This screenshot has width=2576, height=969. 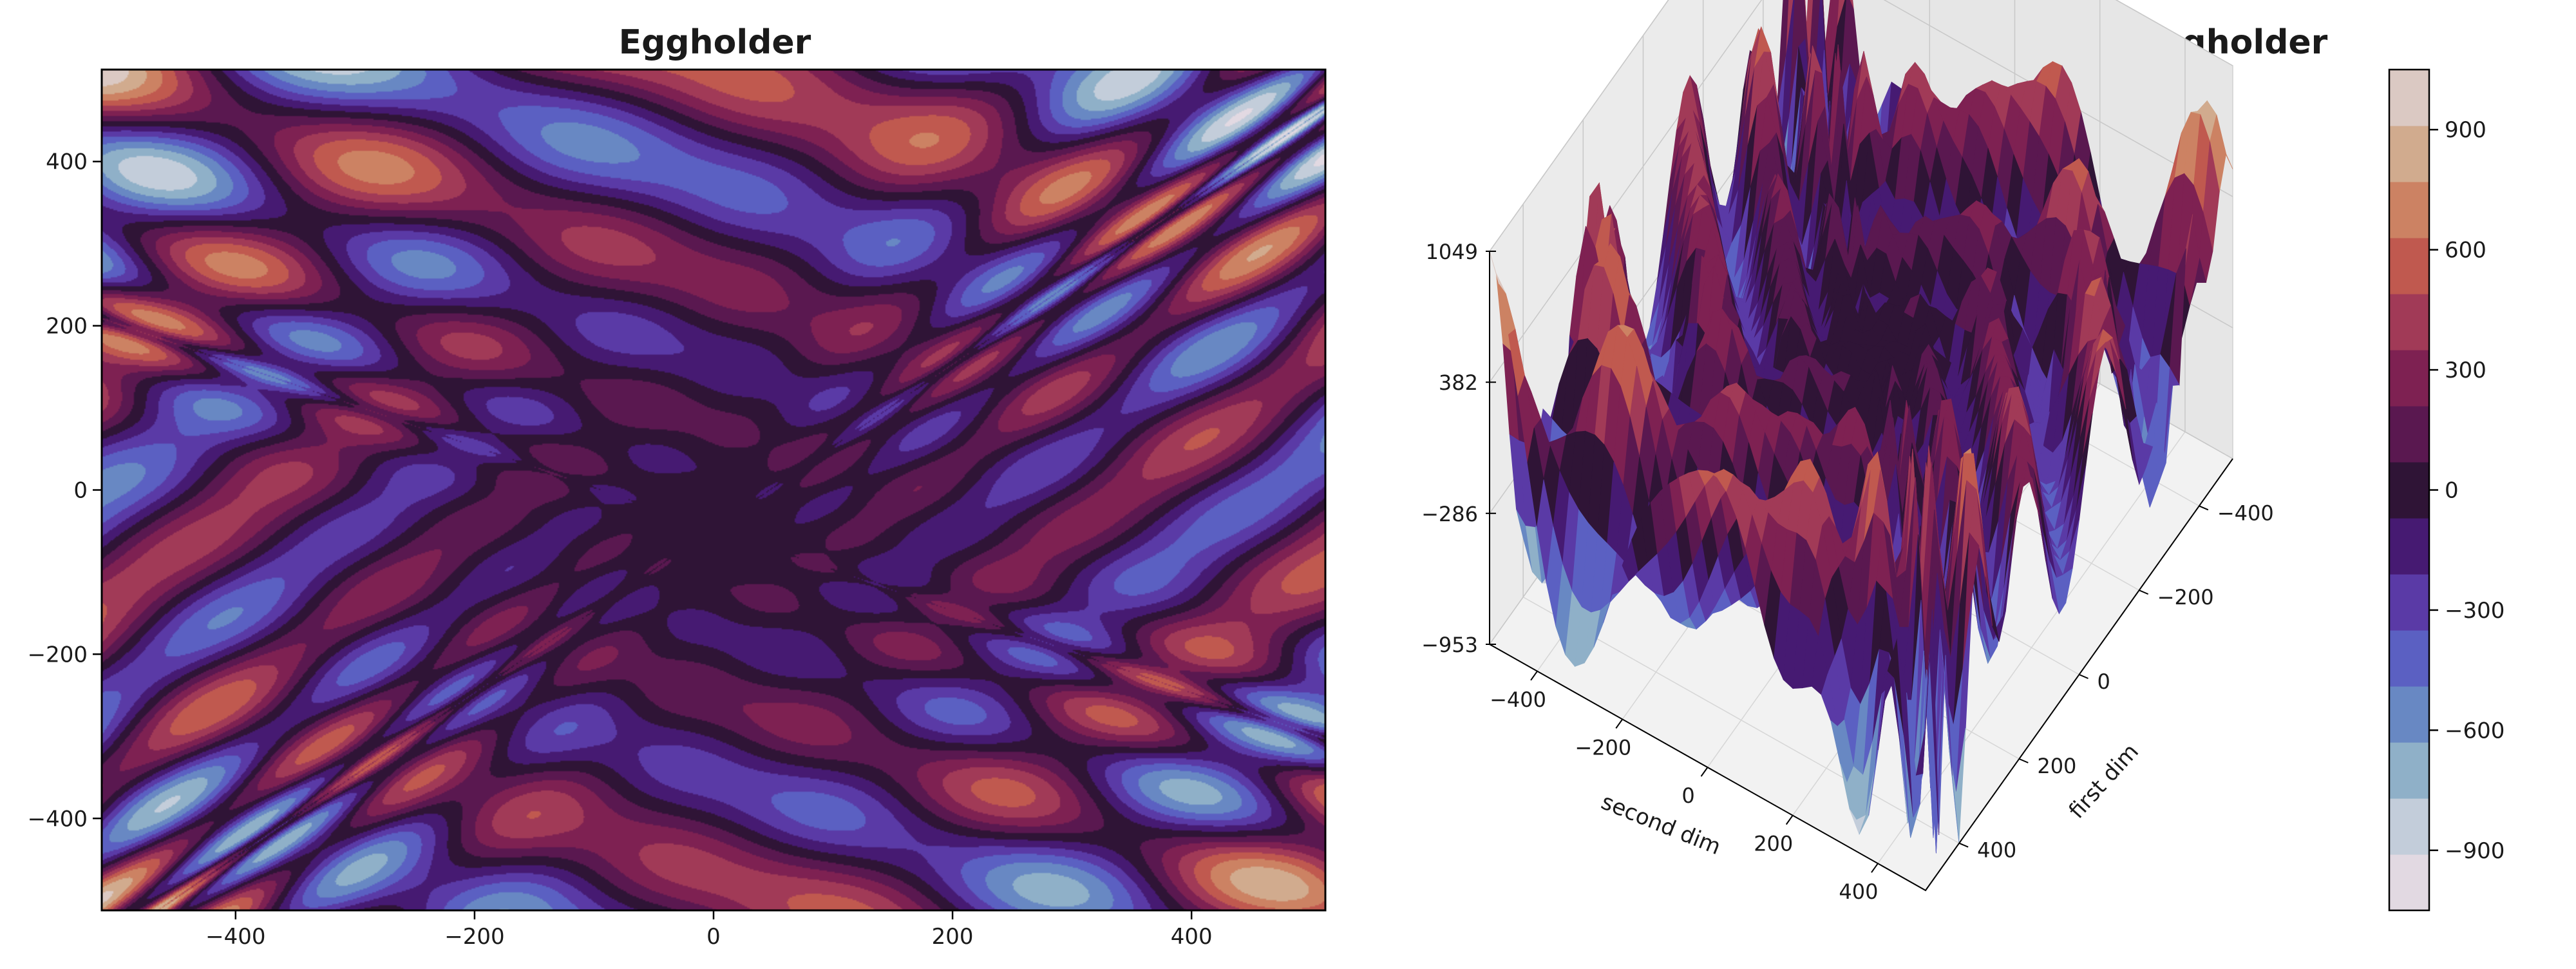 I want to click on contour-x-tick-label: 0, so click(x=714, y=937).